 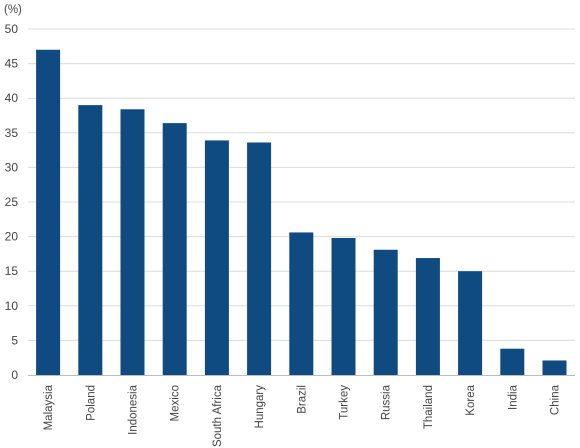 I want to click on bar-south-africa, so click(x=216, y=257).